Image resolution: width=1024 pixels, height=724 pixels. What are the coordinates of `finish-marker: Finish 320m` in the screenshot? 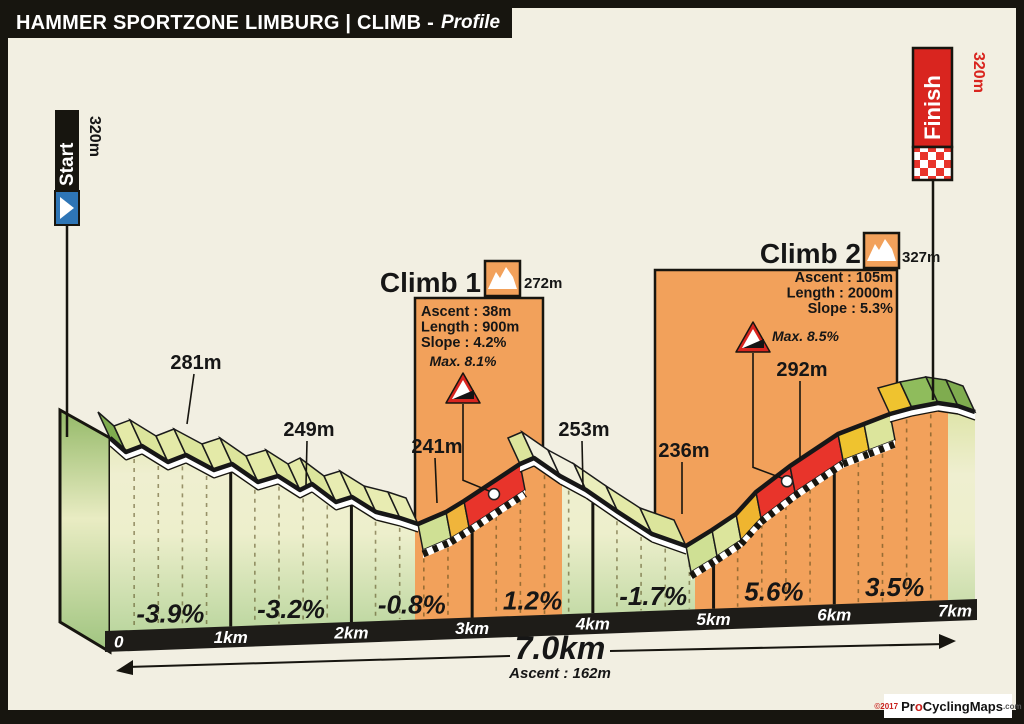 It's located at (949, 223).